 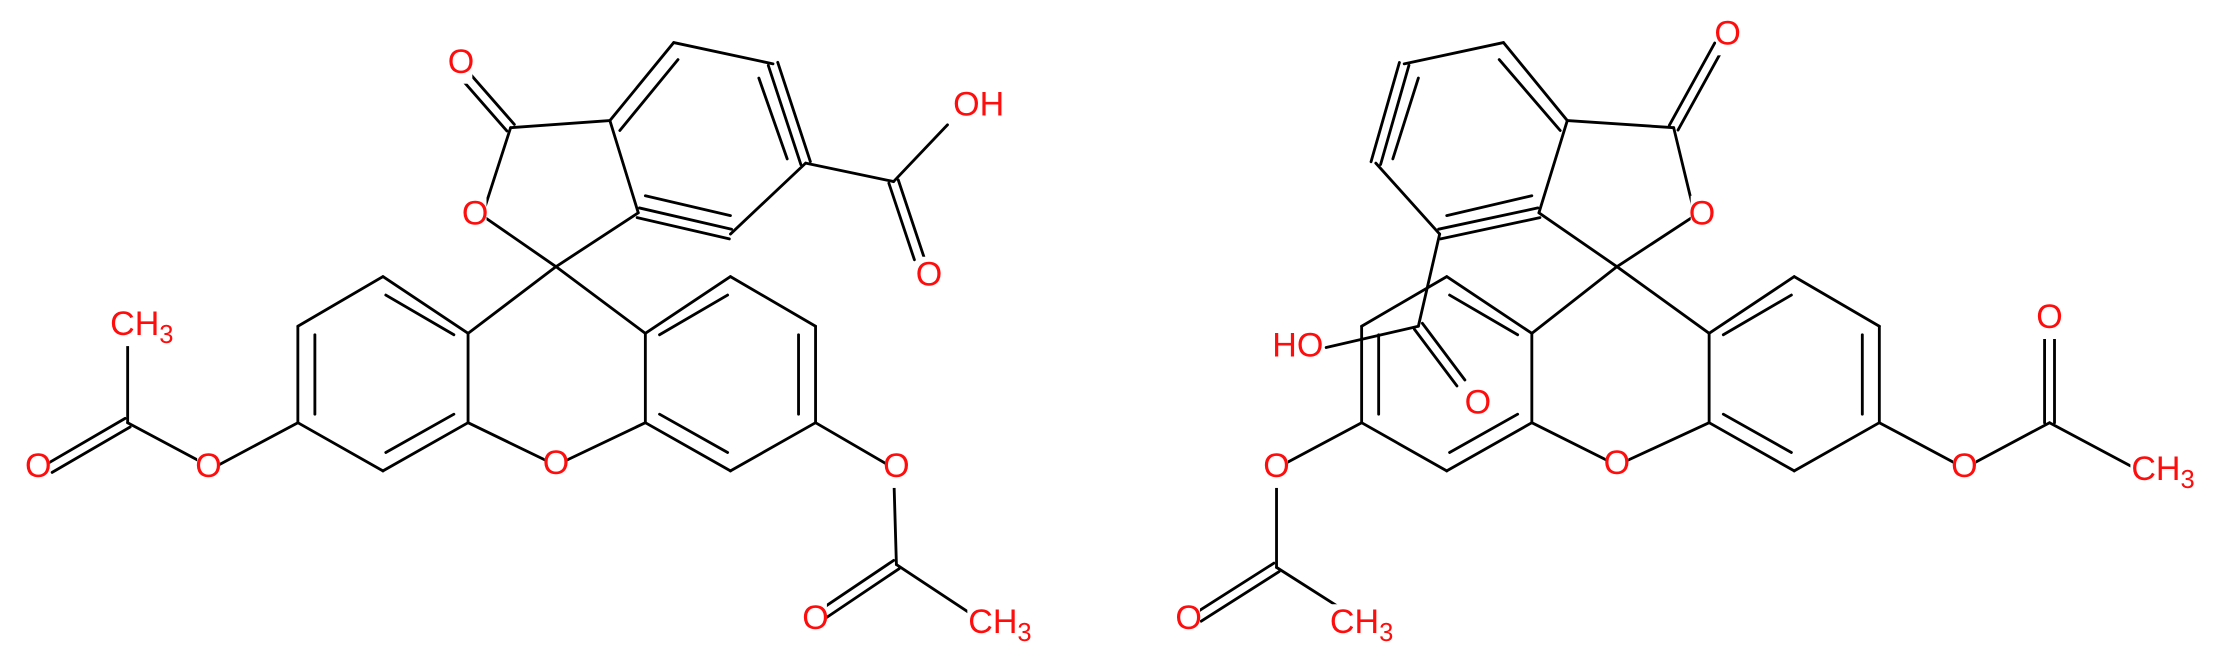 I want to click on atom-symbol: CH, so click(x=134, y=324).